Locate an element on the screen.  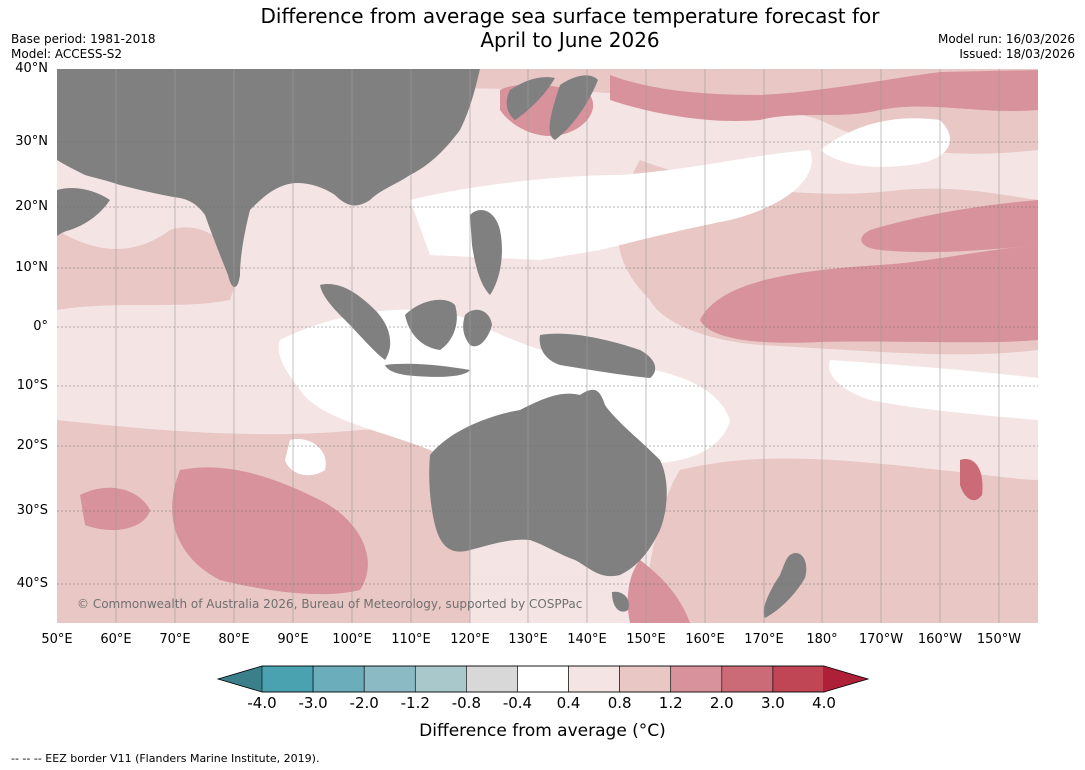
colorbar-tick-label: 3.0 is located at coordinates (772, 703).